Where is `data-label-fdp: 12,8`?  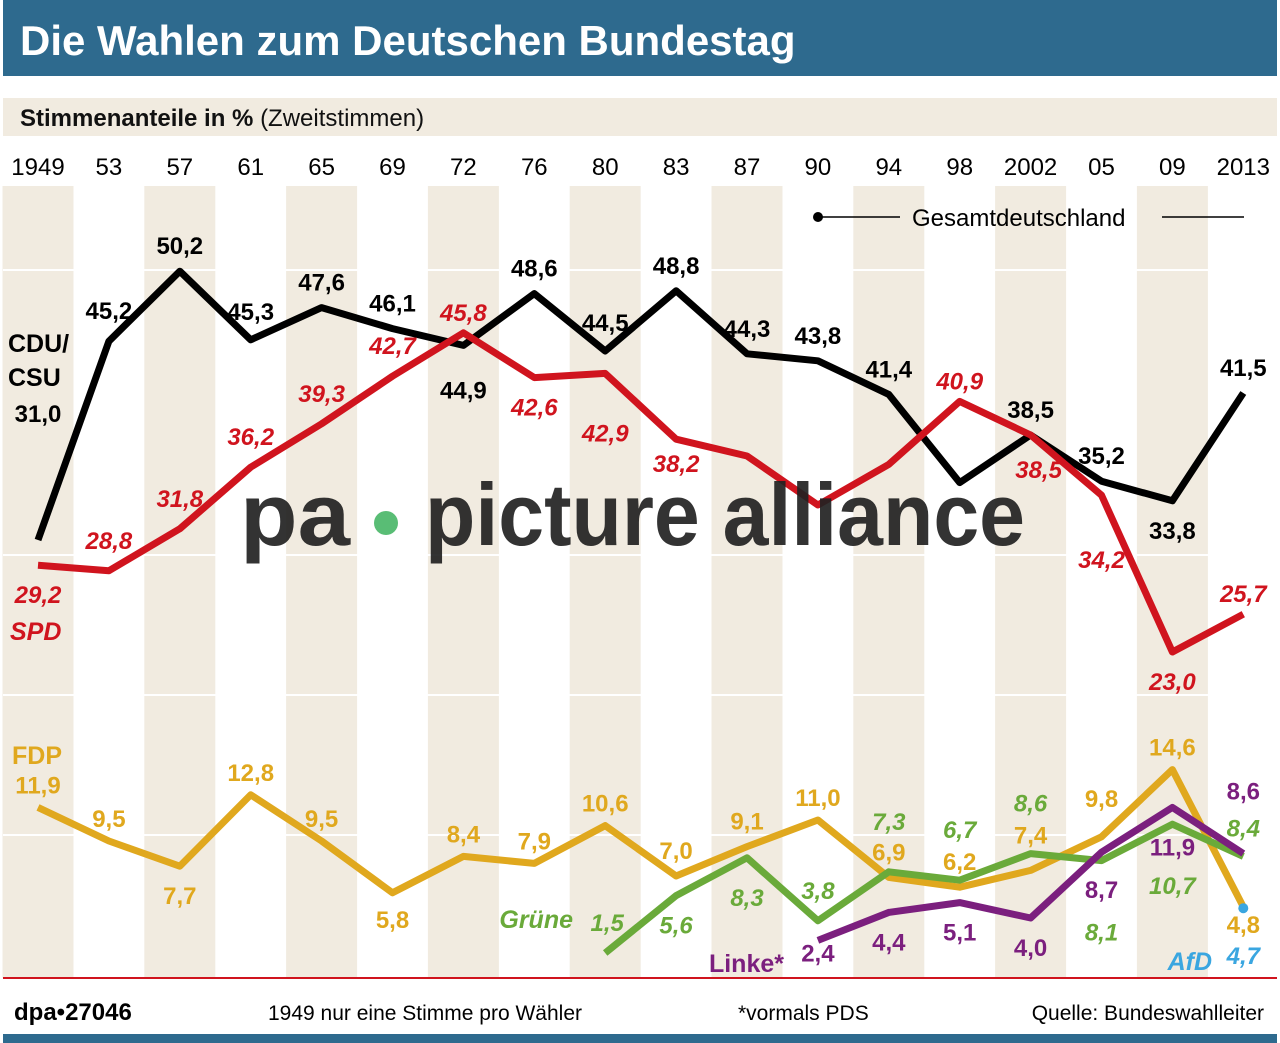
data-label-fdp: 12,8 is located at coordinates (250, 773).